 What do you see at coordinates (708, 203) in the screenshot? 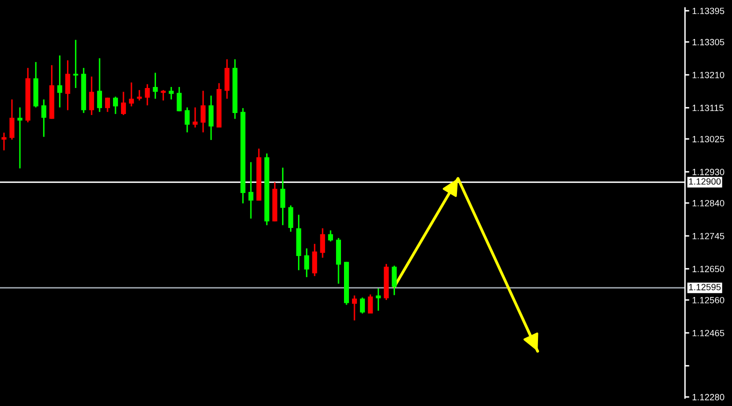
I see `y-tick-label: 1.12840` at bounding box center [708, 203].